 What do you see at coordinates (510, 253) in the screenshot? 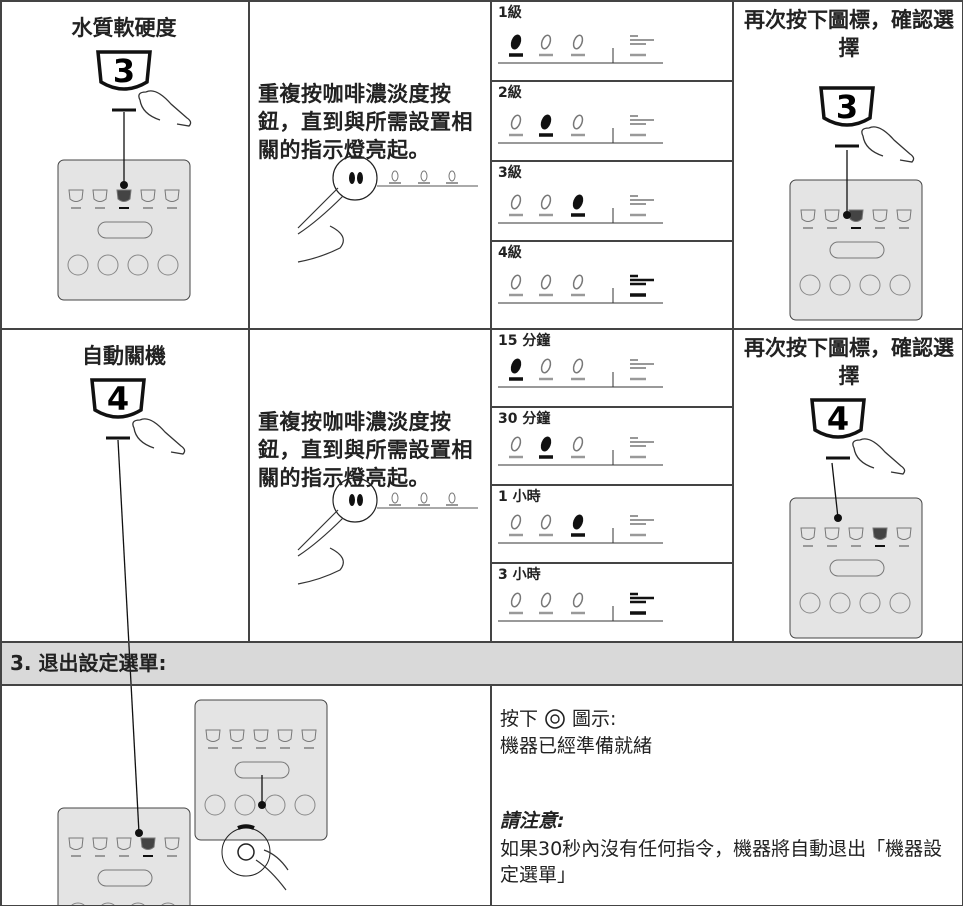
I see `option-label: 4級` at bounding box center [510, 253].